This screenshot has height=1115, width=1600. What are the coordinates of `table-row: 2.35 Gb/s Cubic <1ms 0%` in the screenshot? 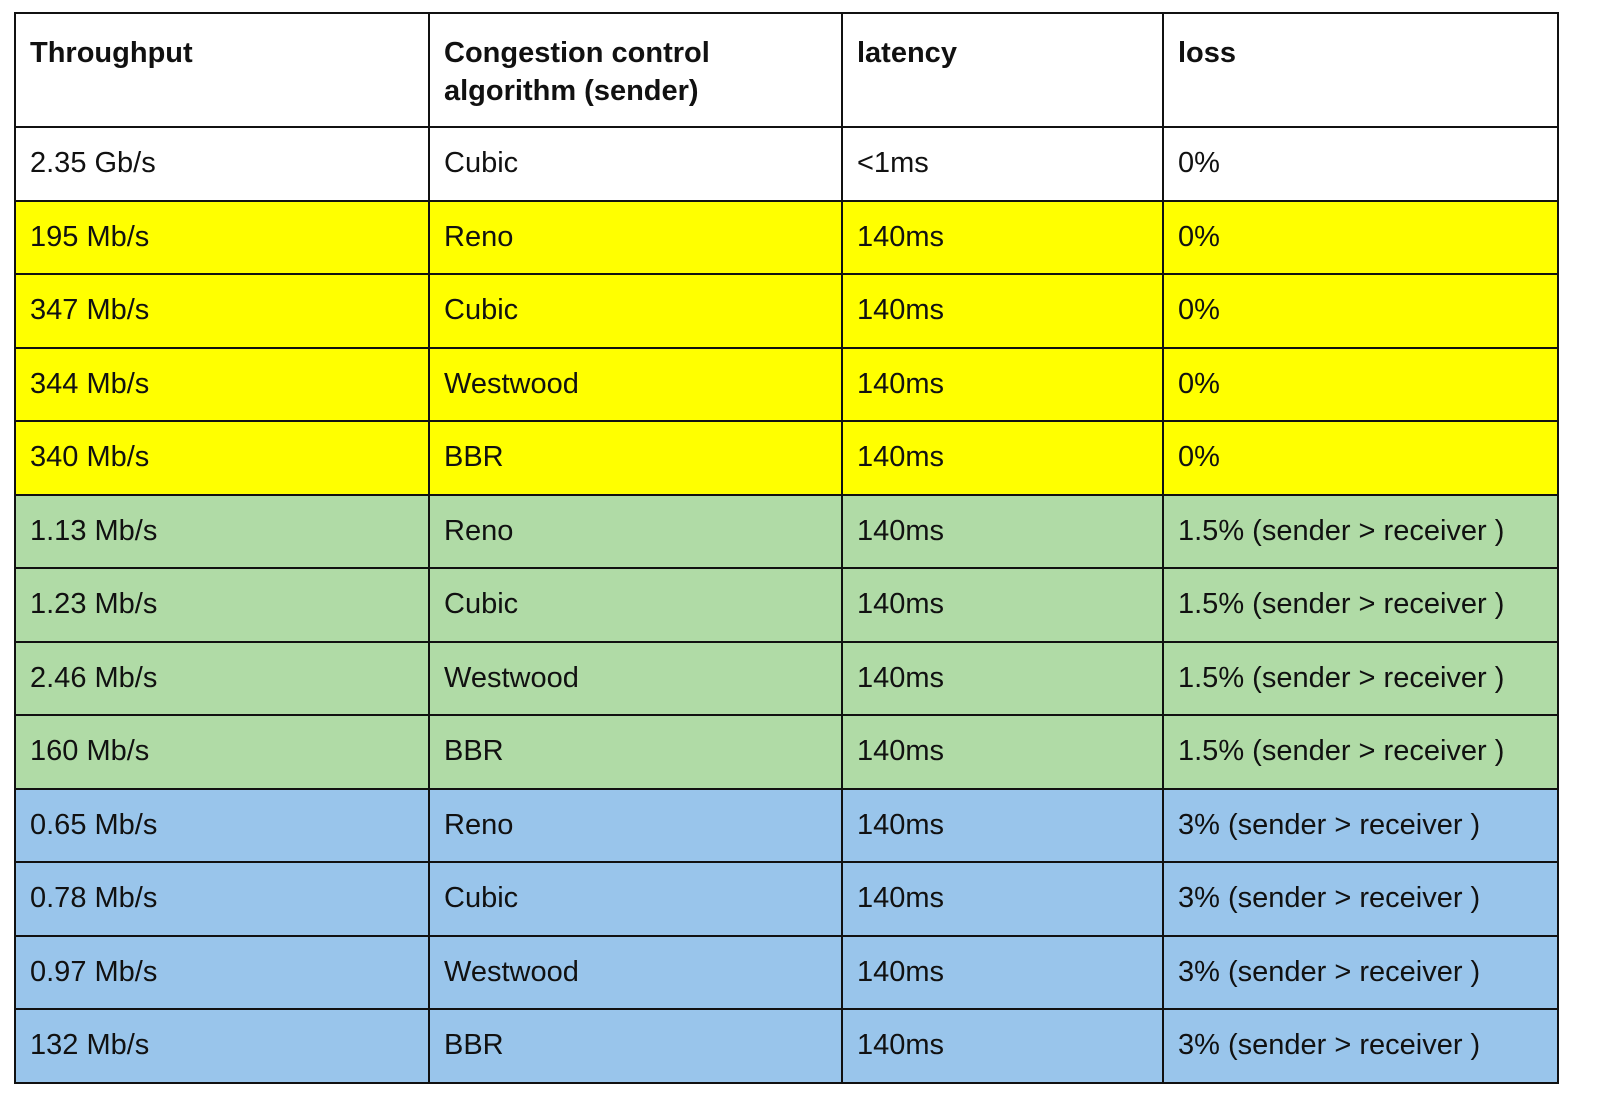 It's located at (786, 164).